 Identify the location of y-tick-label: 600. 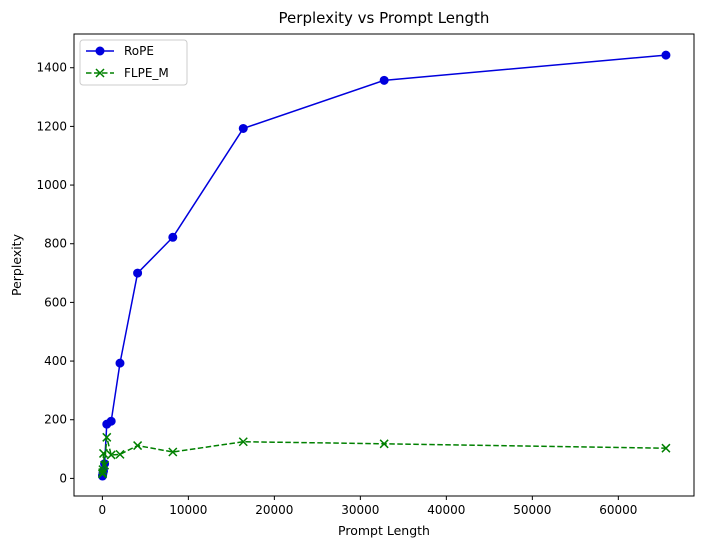
(55, 302).